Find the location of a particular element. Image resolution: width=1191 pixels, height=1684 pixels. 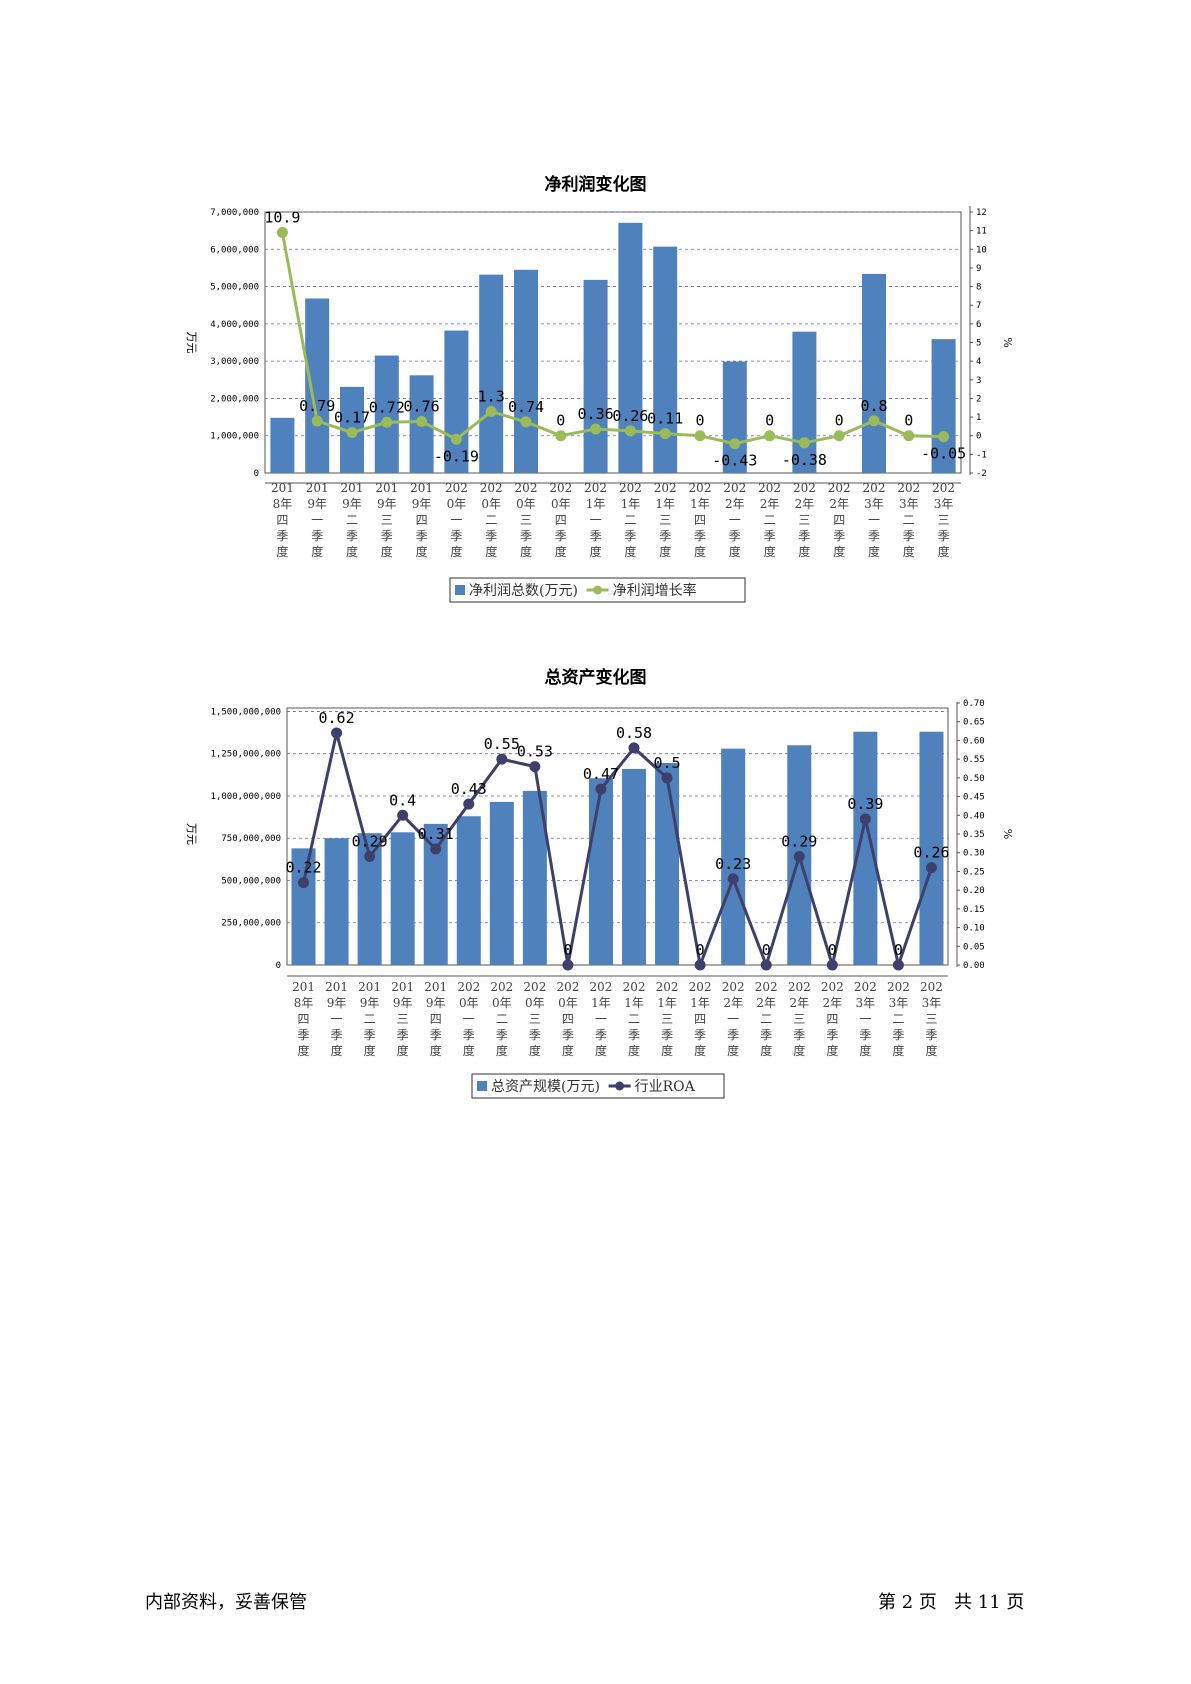

y2-tick-label: 10 is located at coordinates (981, 250).